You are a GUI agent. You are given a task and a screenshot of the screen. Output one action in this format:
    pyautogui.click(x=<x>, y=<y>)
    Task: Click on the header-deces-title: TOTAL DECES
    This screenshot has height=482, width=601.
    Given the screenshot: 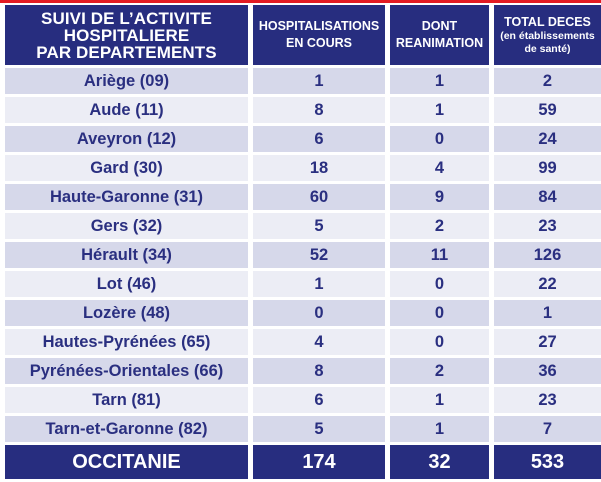 What is the action you would take?
    pyautogui.click(x=547, y=22)
    